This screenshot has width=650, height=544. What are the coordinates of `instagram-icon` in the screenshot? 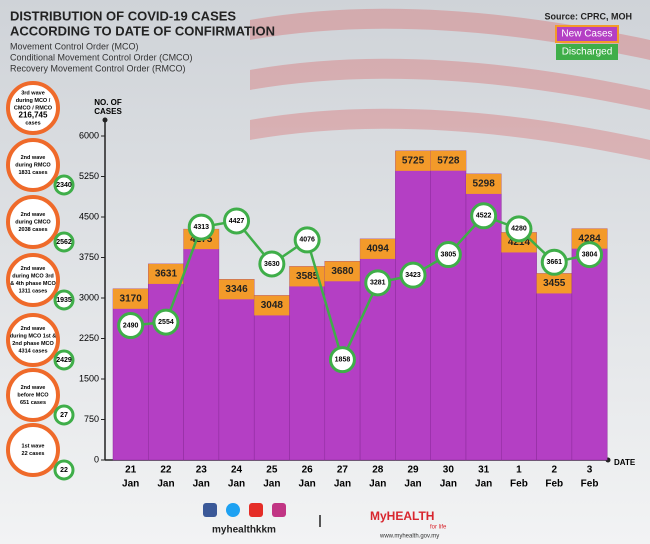 It's located at (279, 510).